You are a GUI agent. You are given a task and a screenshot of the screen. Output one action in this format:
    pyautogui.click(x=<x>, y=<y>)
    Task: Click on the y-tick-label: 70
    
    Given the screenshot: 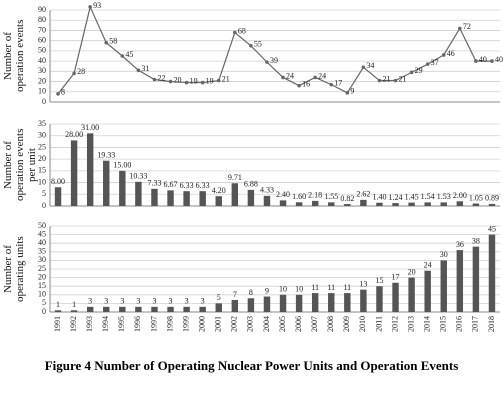 What is the action you would take?
    pyautogui.click(x=42, y=29)
    